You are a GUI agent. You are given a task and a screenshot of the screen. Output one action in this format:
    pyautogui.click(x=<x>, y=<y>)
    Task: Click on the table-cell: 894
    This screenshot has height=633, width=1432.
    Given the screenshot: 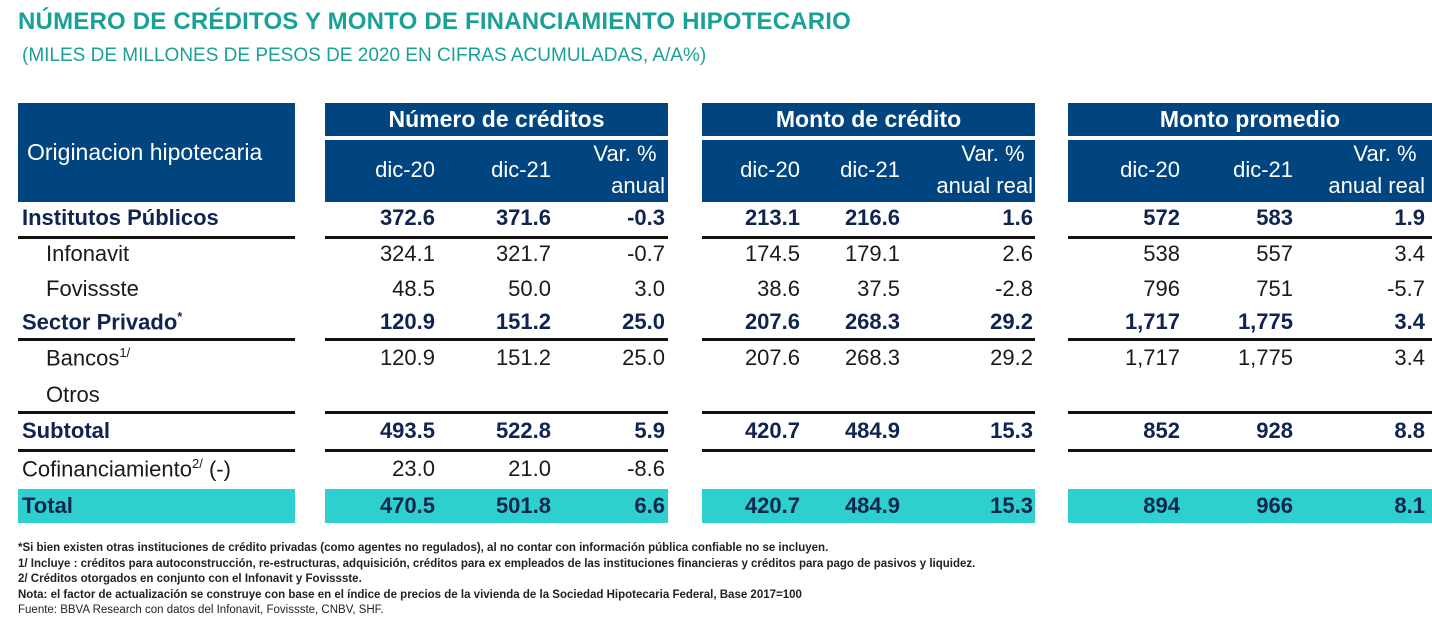 What is the action you would take?
    pyautogui.click(x=1161, y=505)
    